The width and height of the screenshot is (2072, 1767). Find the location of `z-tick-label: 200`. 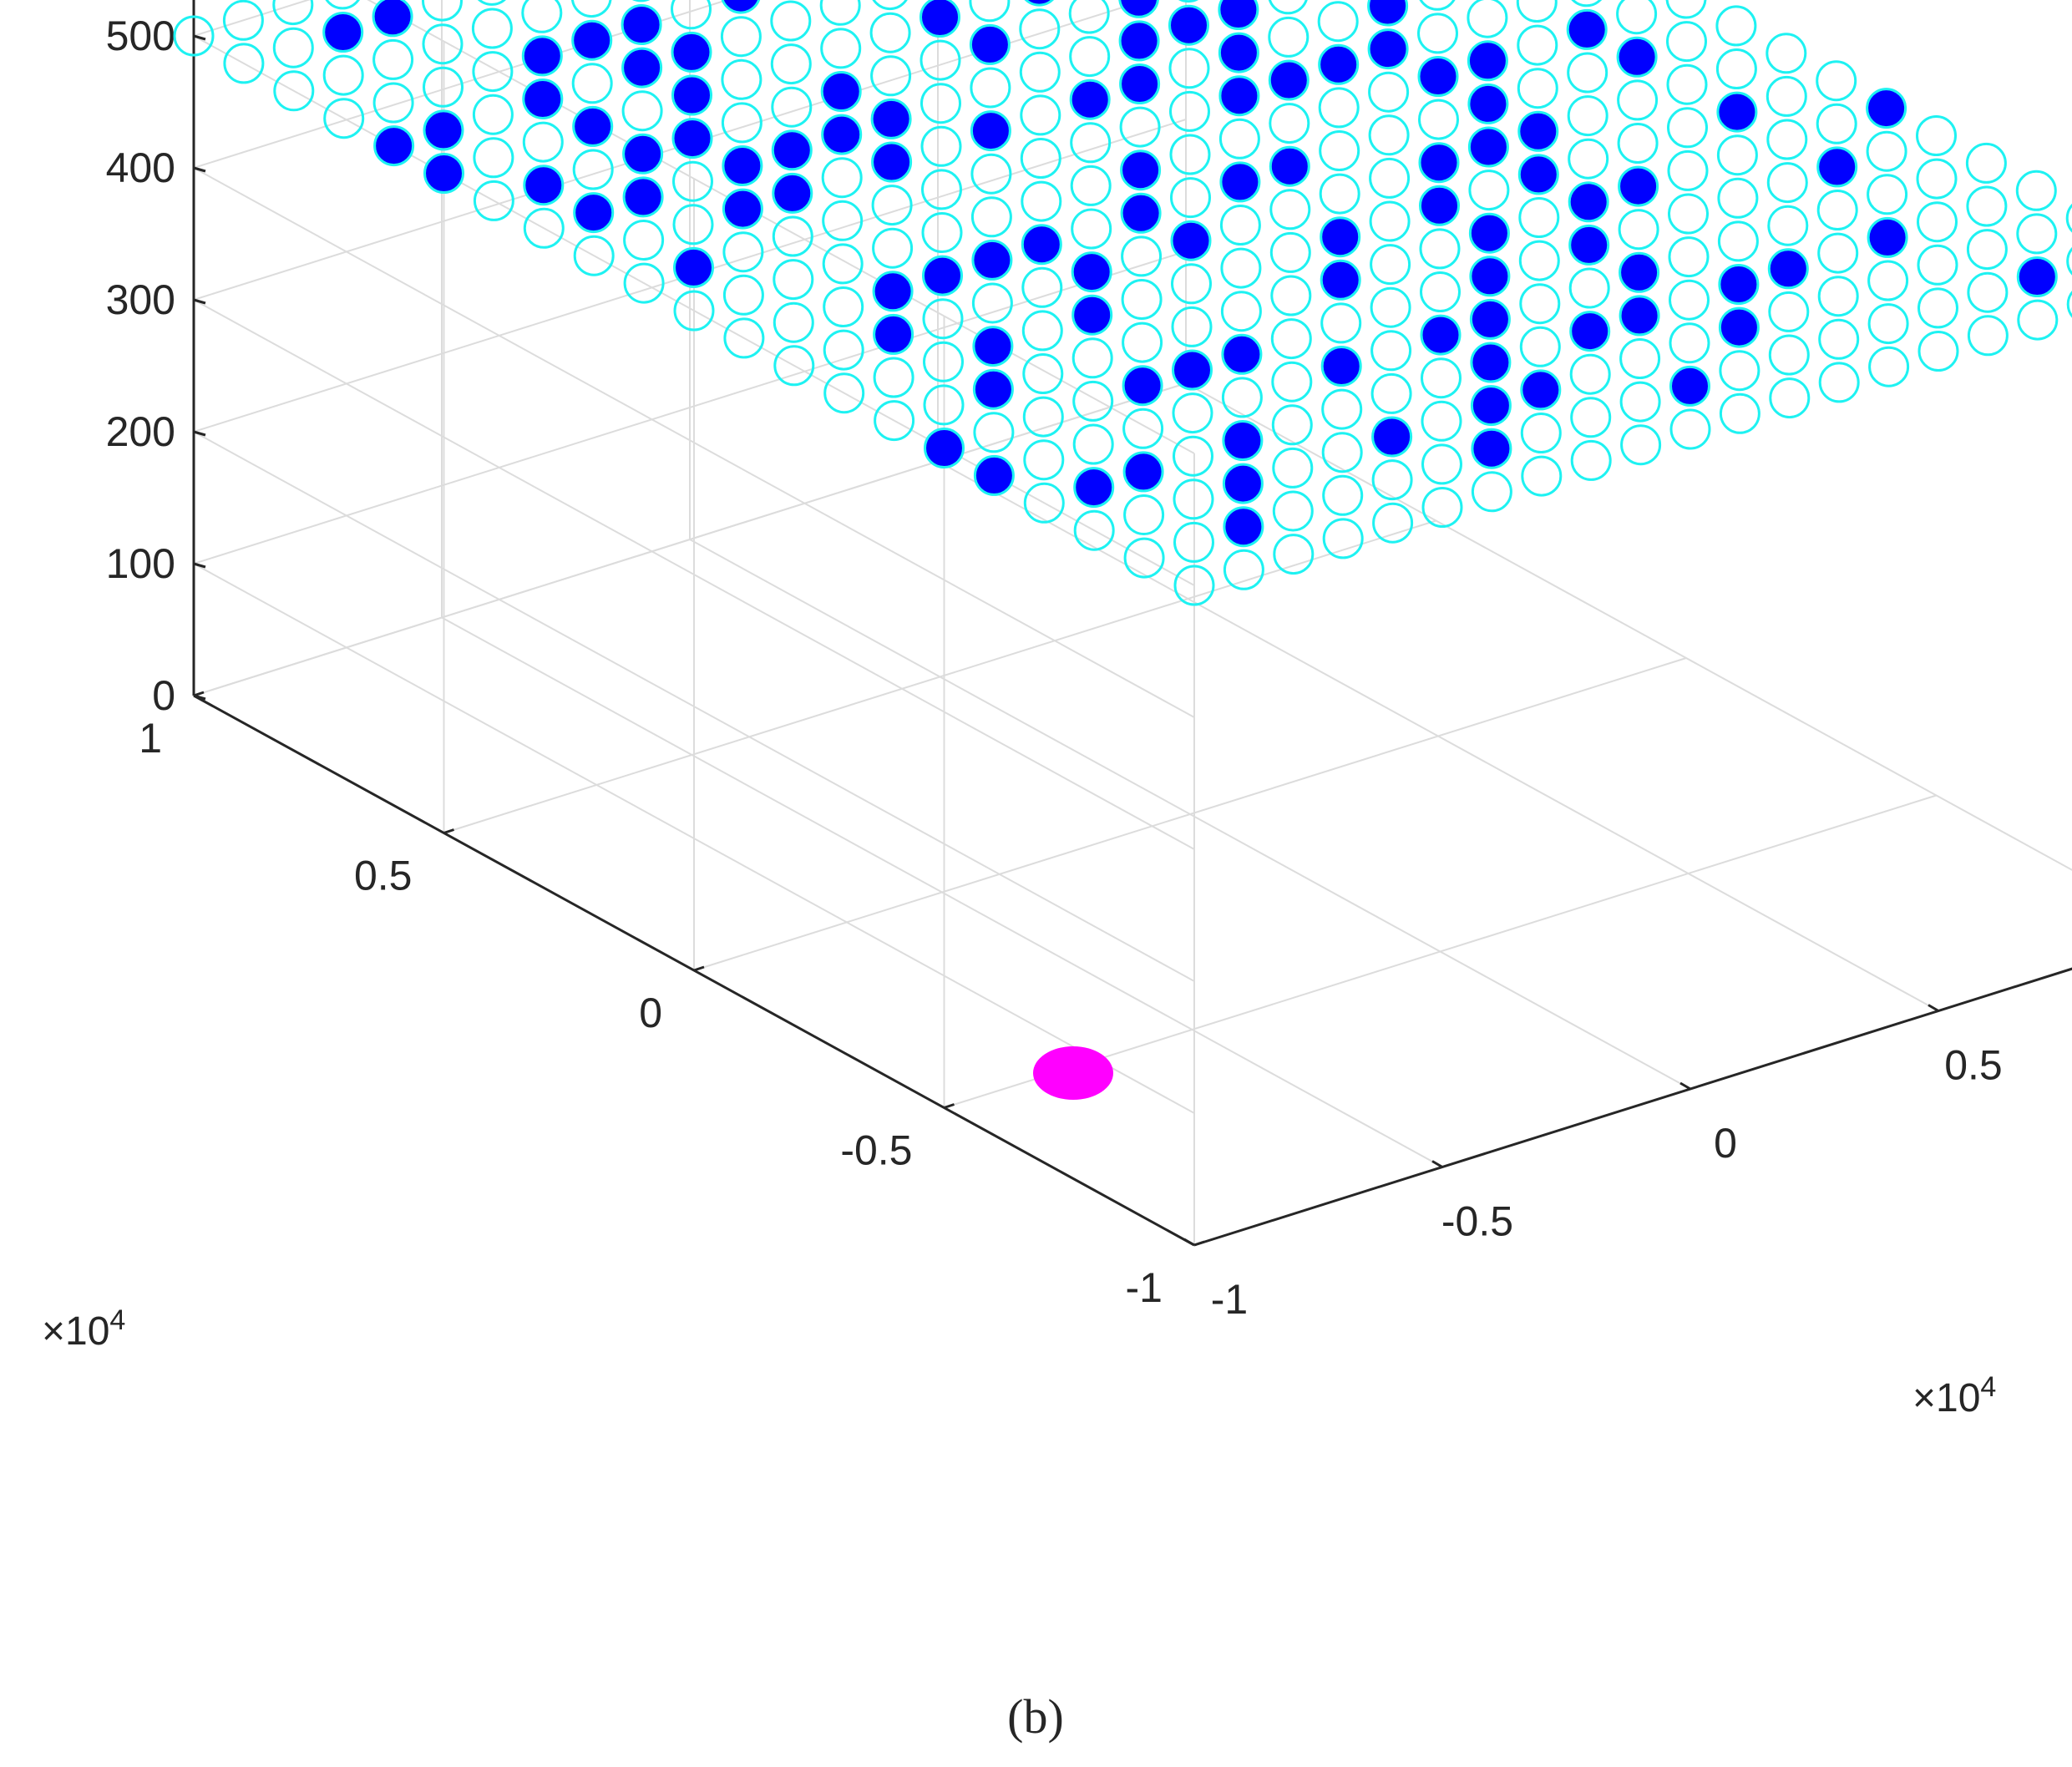

z-tick-label: 200 is located at coordinates (140, 431).